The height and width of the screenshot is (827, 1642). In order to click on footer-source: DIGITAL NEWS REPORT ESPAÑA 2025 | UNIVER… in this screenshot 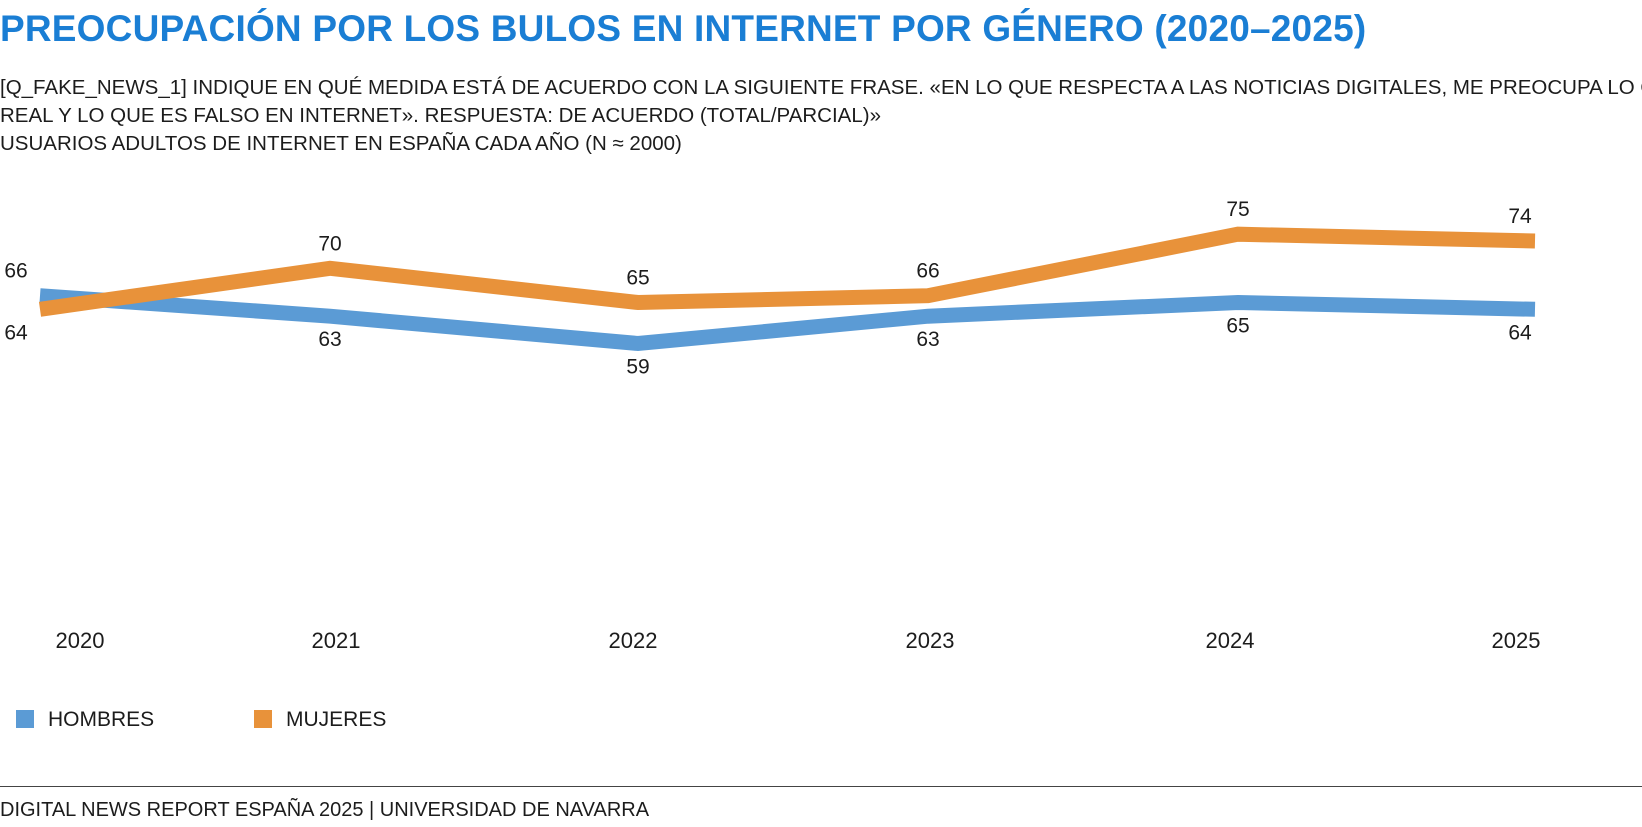, I will do `click(325, 810)`.